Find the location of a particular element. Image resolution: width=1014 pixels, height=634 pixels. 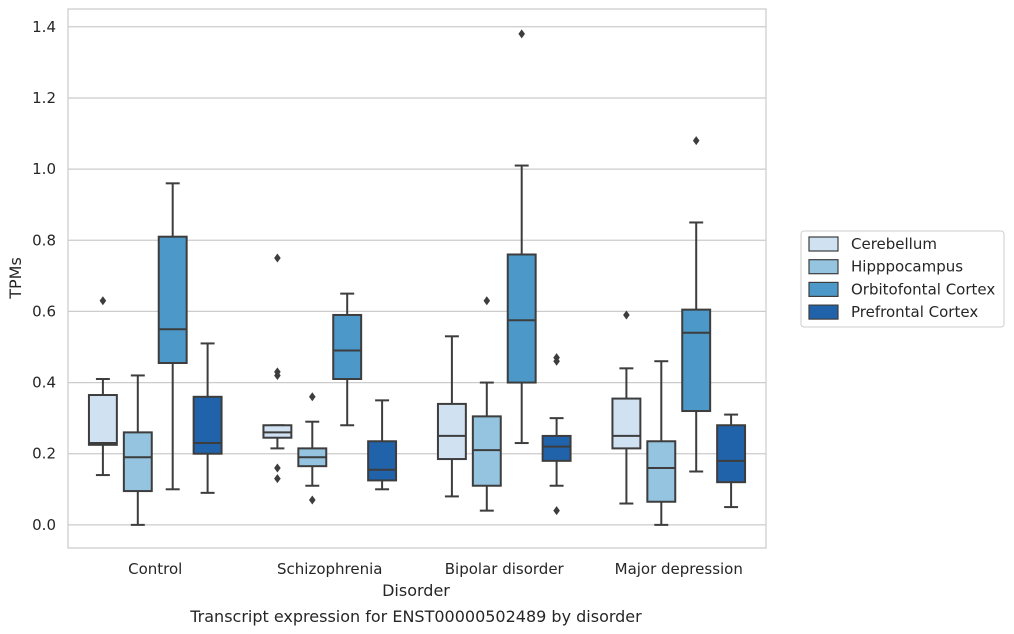

x-tick-label: Bipolar disorder is located at coordinates (505, 569).